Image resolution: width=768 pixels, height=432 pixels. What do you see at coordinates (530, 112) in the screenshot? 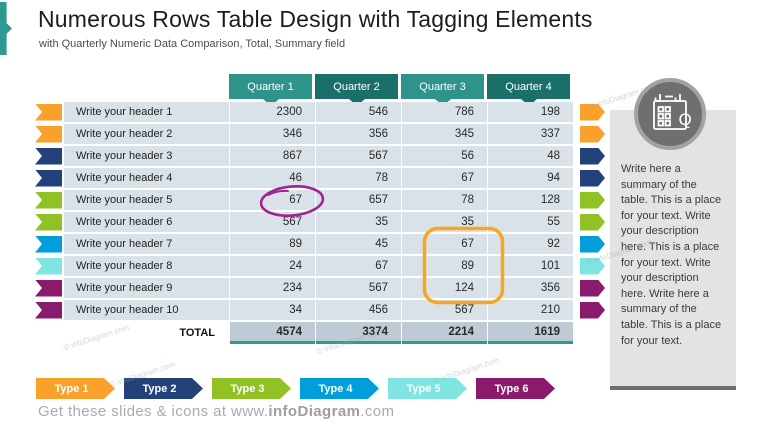
I see `cell-q4: 198` at bounding box center [530, 112].